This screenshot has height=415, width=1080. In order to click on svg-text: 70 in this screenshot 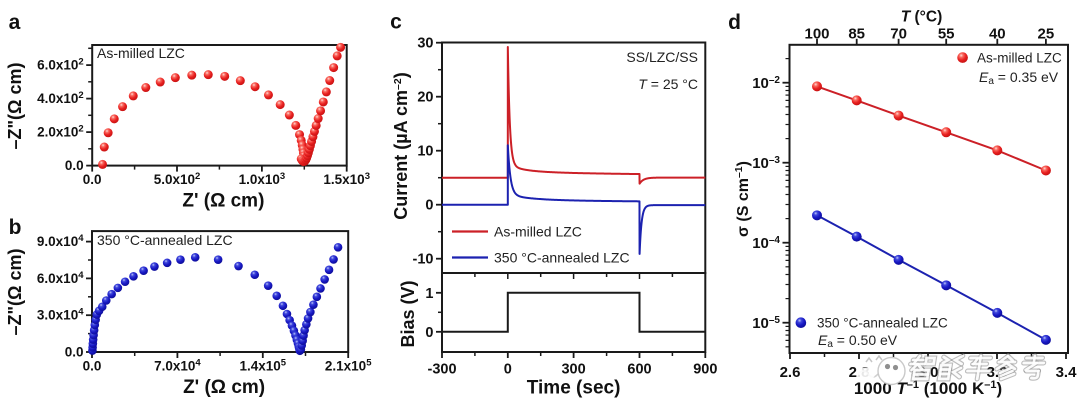, I will do `click(898, 33)`.